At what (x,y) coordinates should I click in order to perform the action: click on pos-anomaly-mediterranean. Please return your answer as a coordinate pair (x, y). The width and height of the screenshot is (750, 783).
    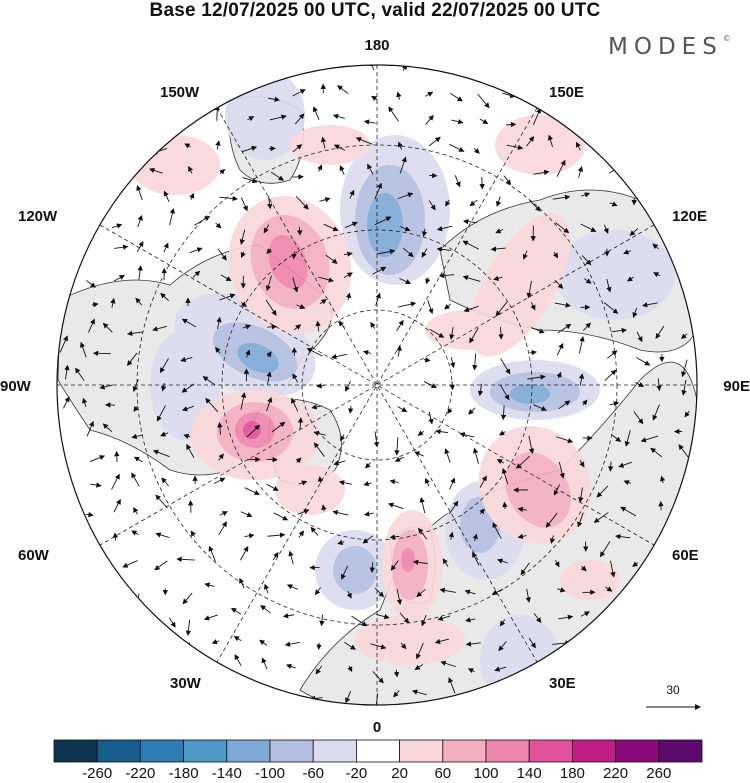
    Looking at the image, I should click on (410, 640).